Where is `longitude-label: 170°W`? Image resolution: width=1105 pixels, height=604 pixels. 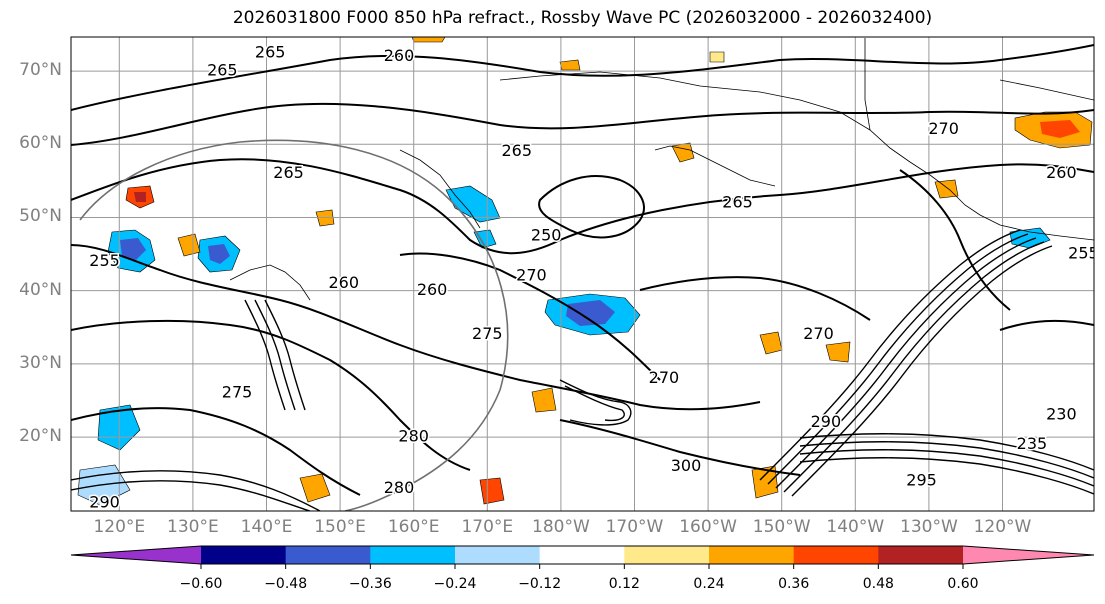
longitude-label: 170°W is located at coordinates (634, 527).